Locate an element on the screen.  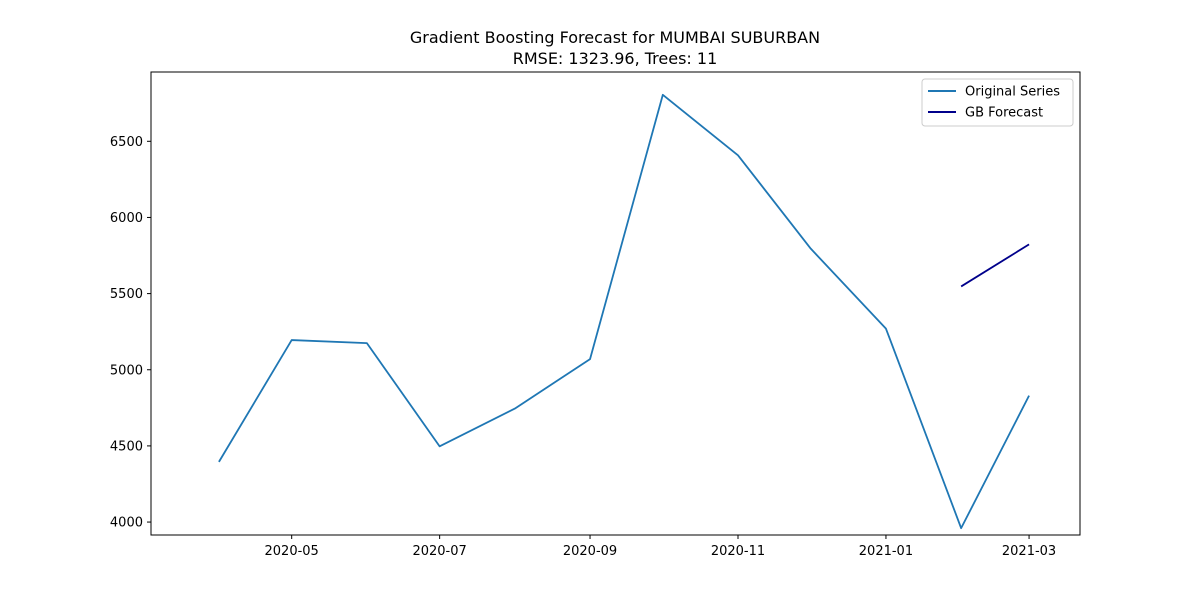
y-tick-label: 4000 is located at coordinates (126, 523).